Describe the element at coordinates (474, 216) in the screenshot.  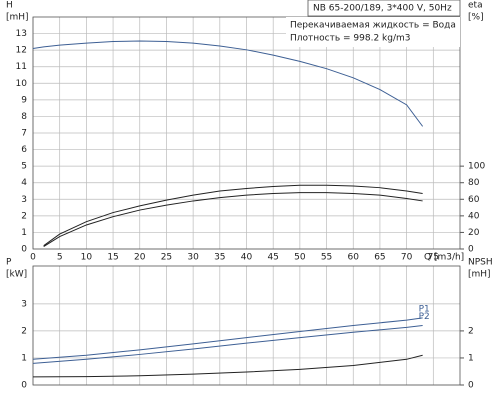
I see `y2-tick-label: 40` at that location.